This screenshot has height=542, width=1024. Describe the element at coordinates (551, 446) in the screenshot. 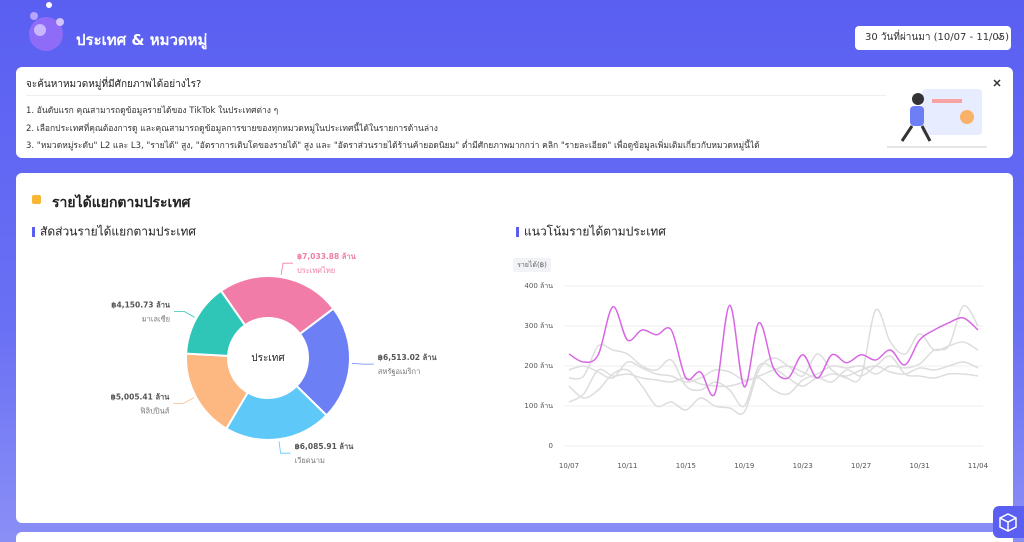

I see `y-tick-label: 0` at that location.